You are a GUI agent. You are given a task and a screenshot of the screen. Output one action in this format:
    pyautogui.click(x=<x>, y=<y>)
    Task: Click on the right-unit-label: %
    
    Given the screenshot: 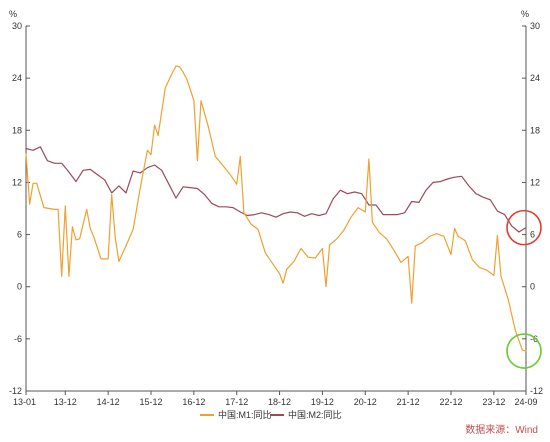 What is the action you would take?
    pyautogui.click(x=525, y=14)
    